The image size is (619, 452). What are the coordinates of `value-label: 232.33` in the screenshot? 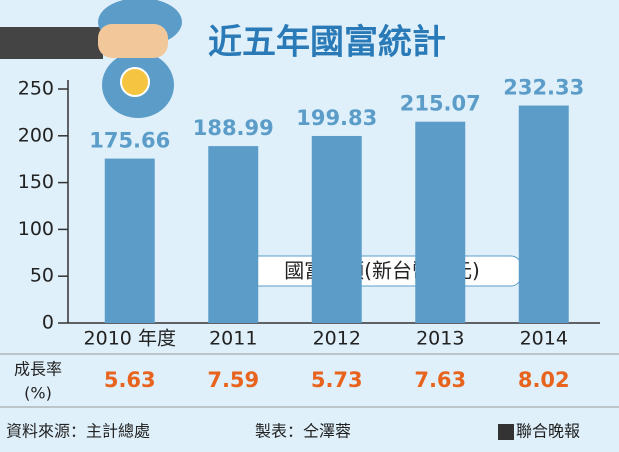 It's located at (543, 88).